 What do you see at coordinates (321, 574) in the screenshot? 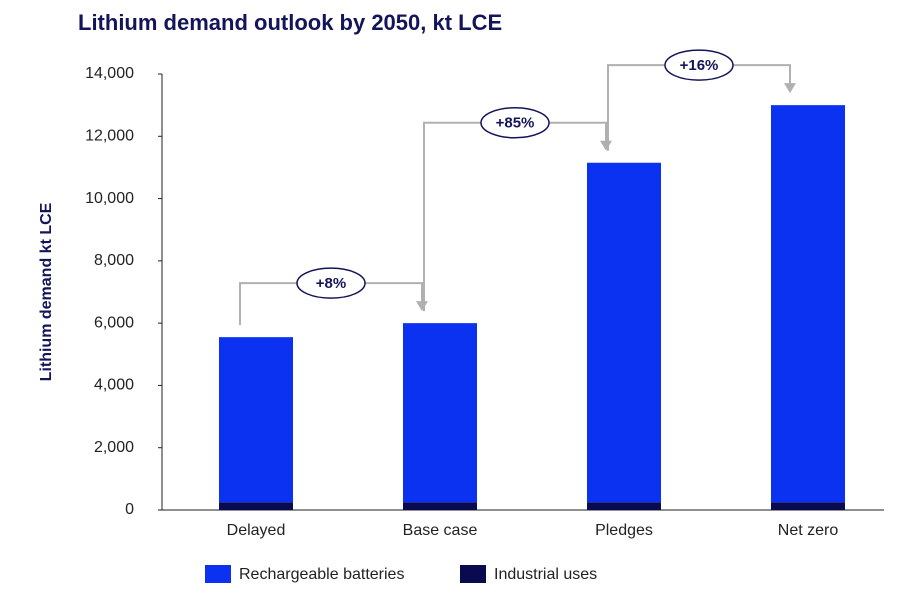
I see `legend-label: Rechargeable batteries` at bounding box center [321, 574].